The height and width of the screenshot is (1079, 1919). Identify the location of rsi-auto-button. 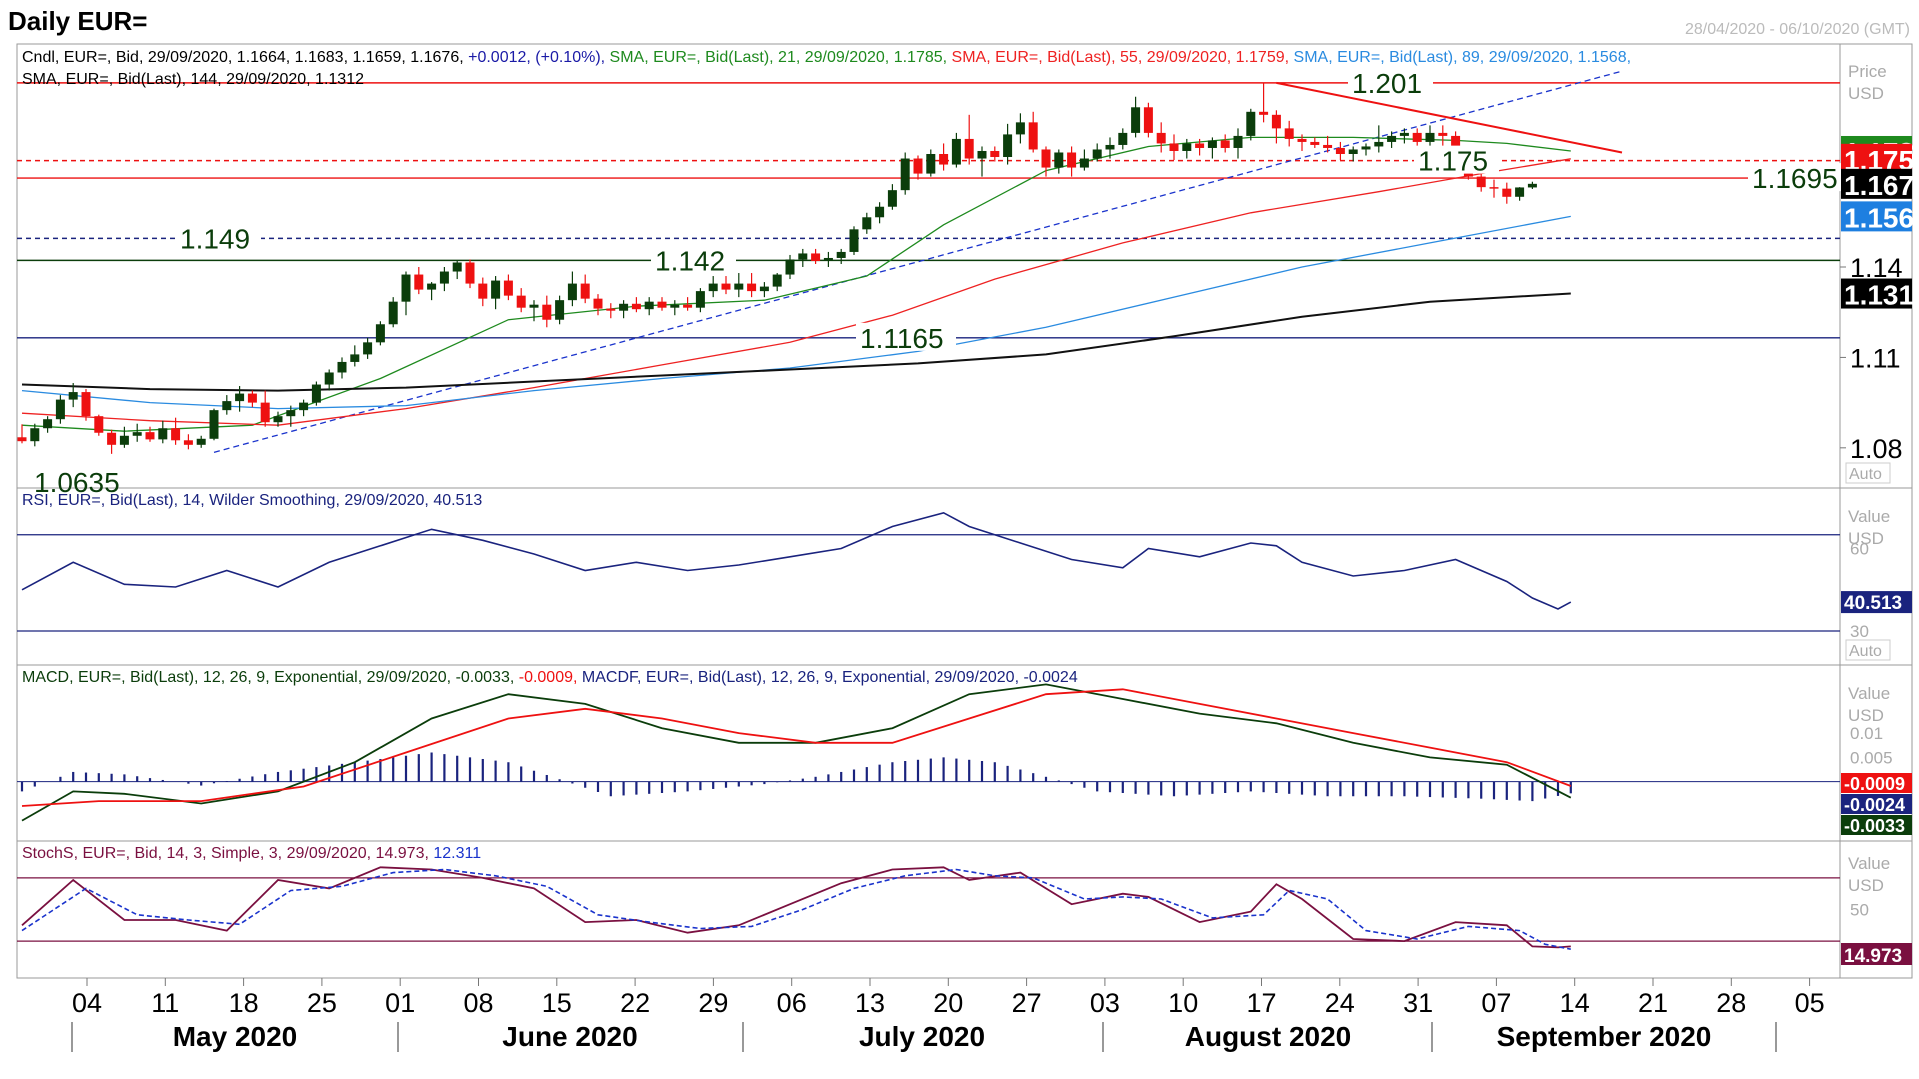
(1868, 650).